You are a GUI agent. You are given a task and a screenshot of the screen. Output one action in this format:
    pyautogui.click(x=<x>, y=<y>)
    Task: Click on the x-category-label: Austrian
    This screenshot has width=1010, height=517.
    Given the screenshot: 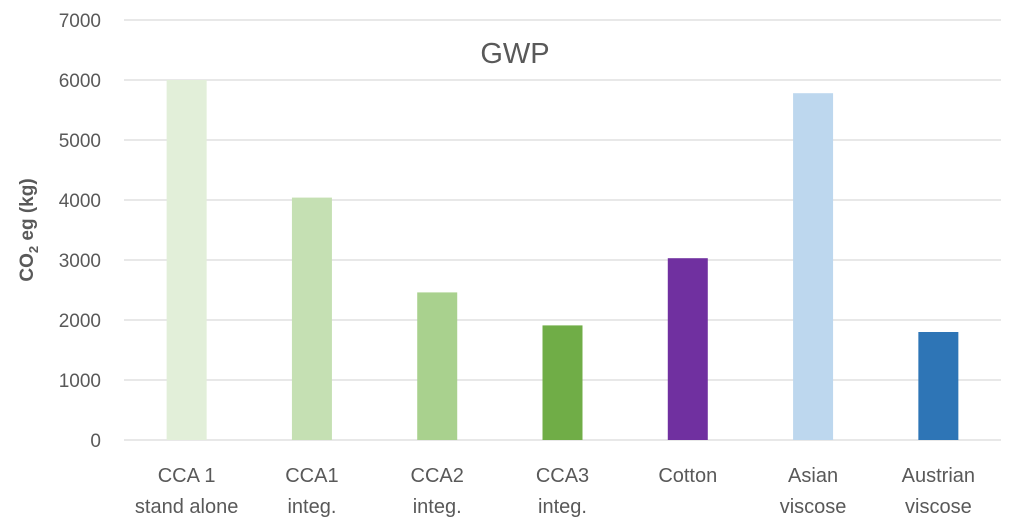 What is the action you would take?
    pyautogui.click(x=938, y=476)
    